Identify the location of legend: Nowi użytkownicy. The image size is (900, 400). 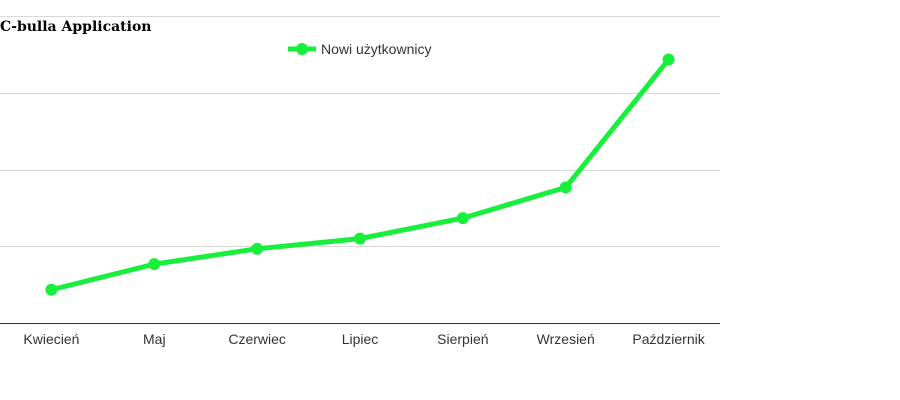
(359, 49).